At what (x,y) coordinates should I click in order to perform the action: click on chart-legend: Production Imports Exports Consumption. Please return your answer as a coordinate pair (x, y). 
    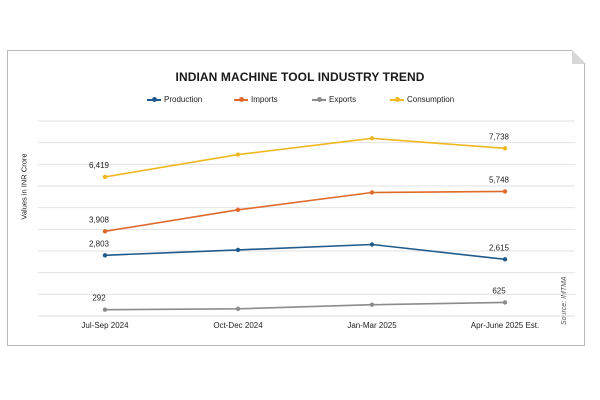
    Looking at the image, I should click on (300, 102).